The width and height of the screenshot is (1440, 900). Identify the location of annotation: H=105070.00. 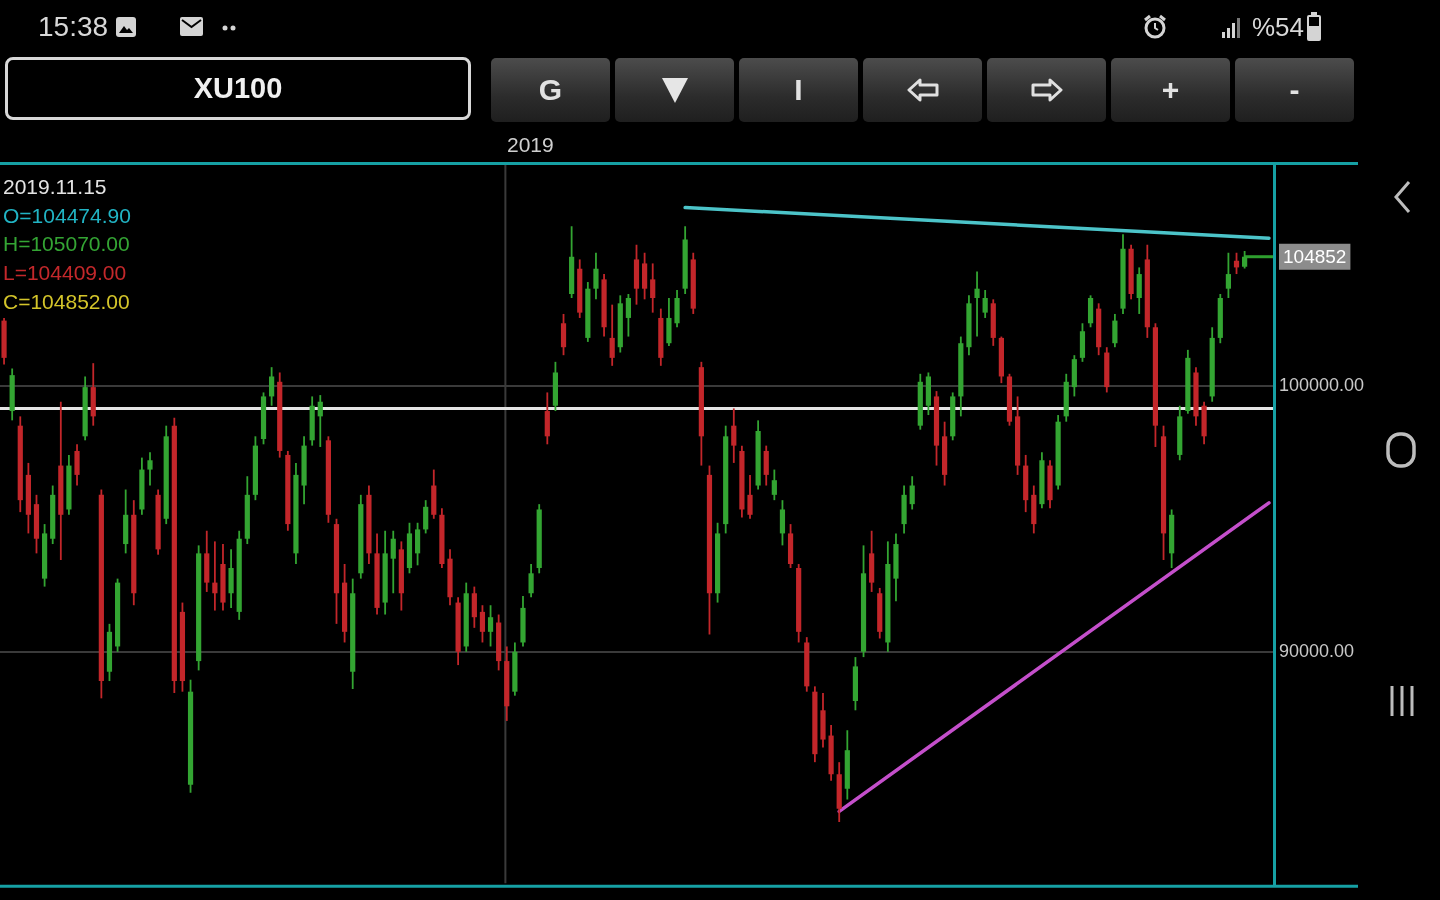
(66, 244).